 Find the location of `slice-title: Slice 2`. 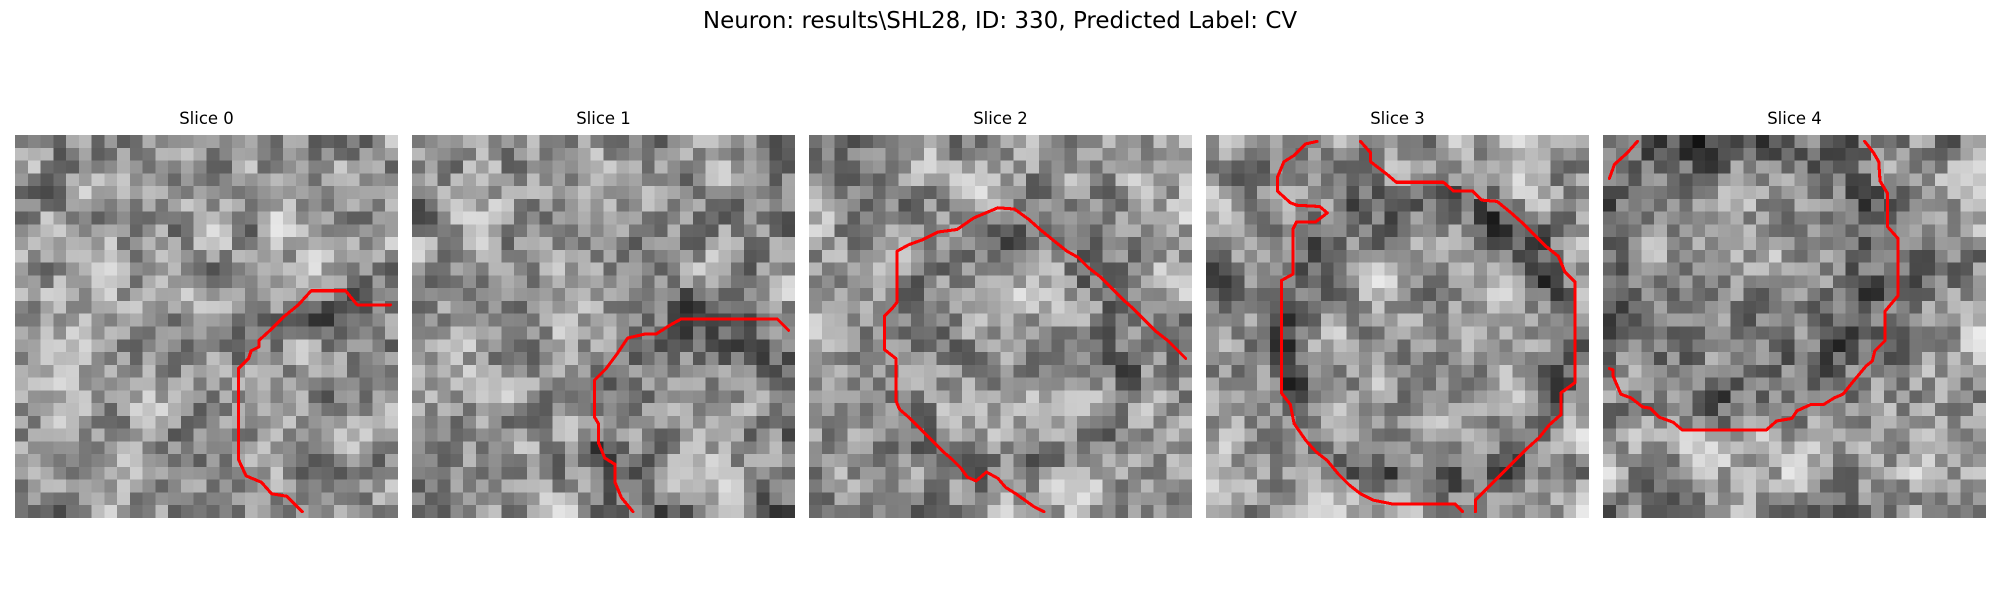

slice-title: Slice 2 is located at coordinates (1000, 118).